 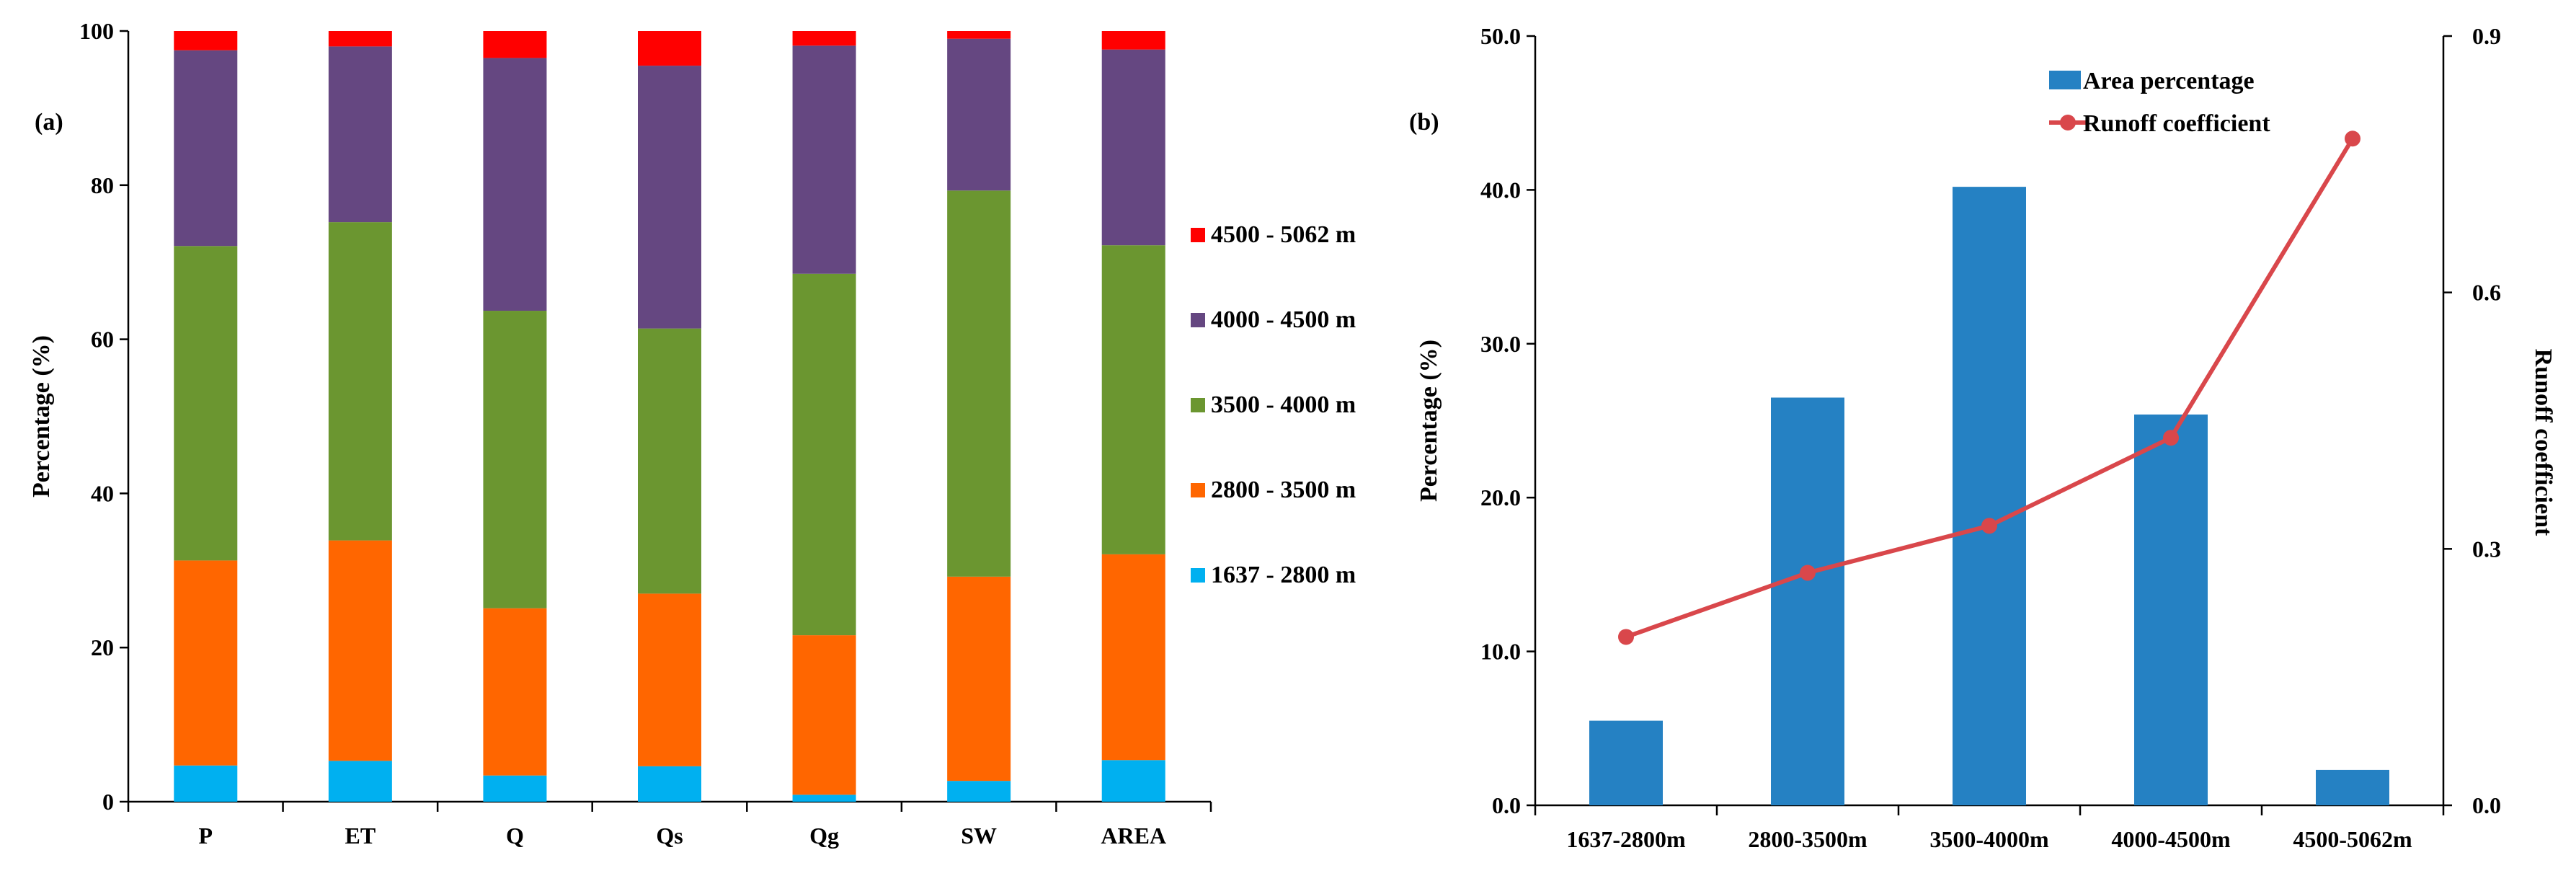 I want to click on legend-label-b: Runoff coefficient, so click(x=2176, y=123).